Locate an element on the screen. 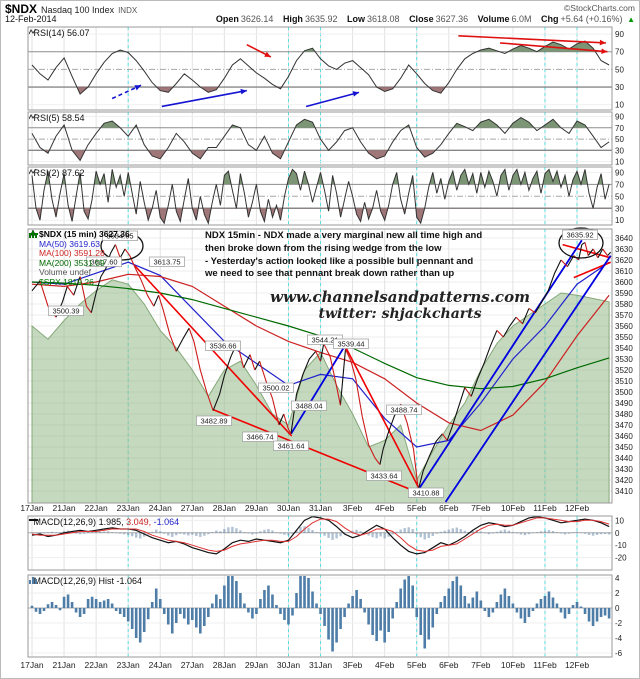 This screenshot has width=640, height=679. y-tick-label: 70 is located at coordinates (619, 128).